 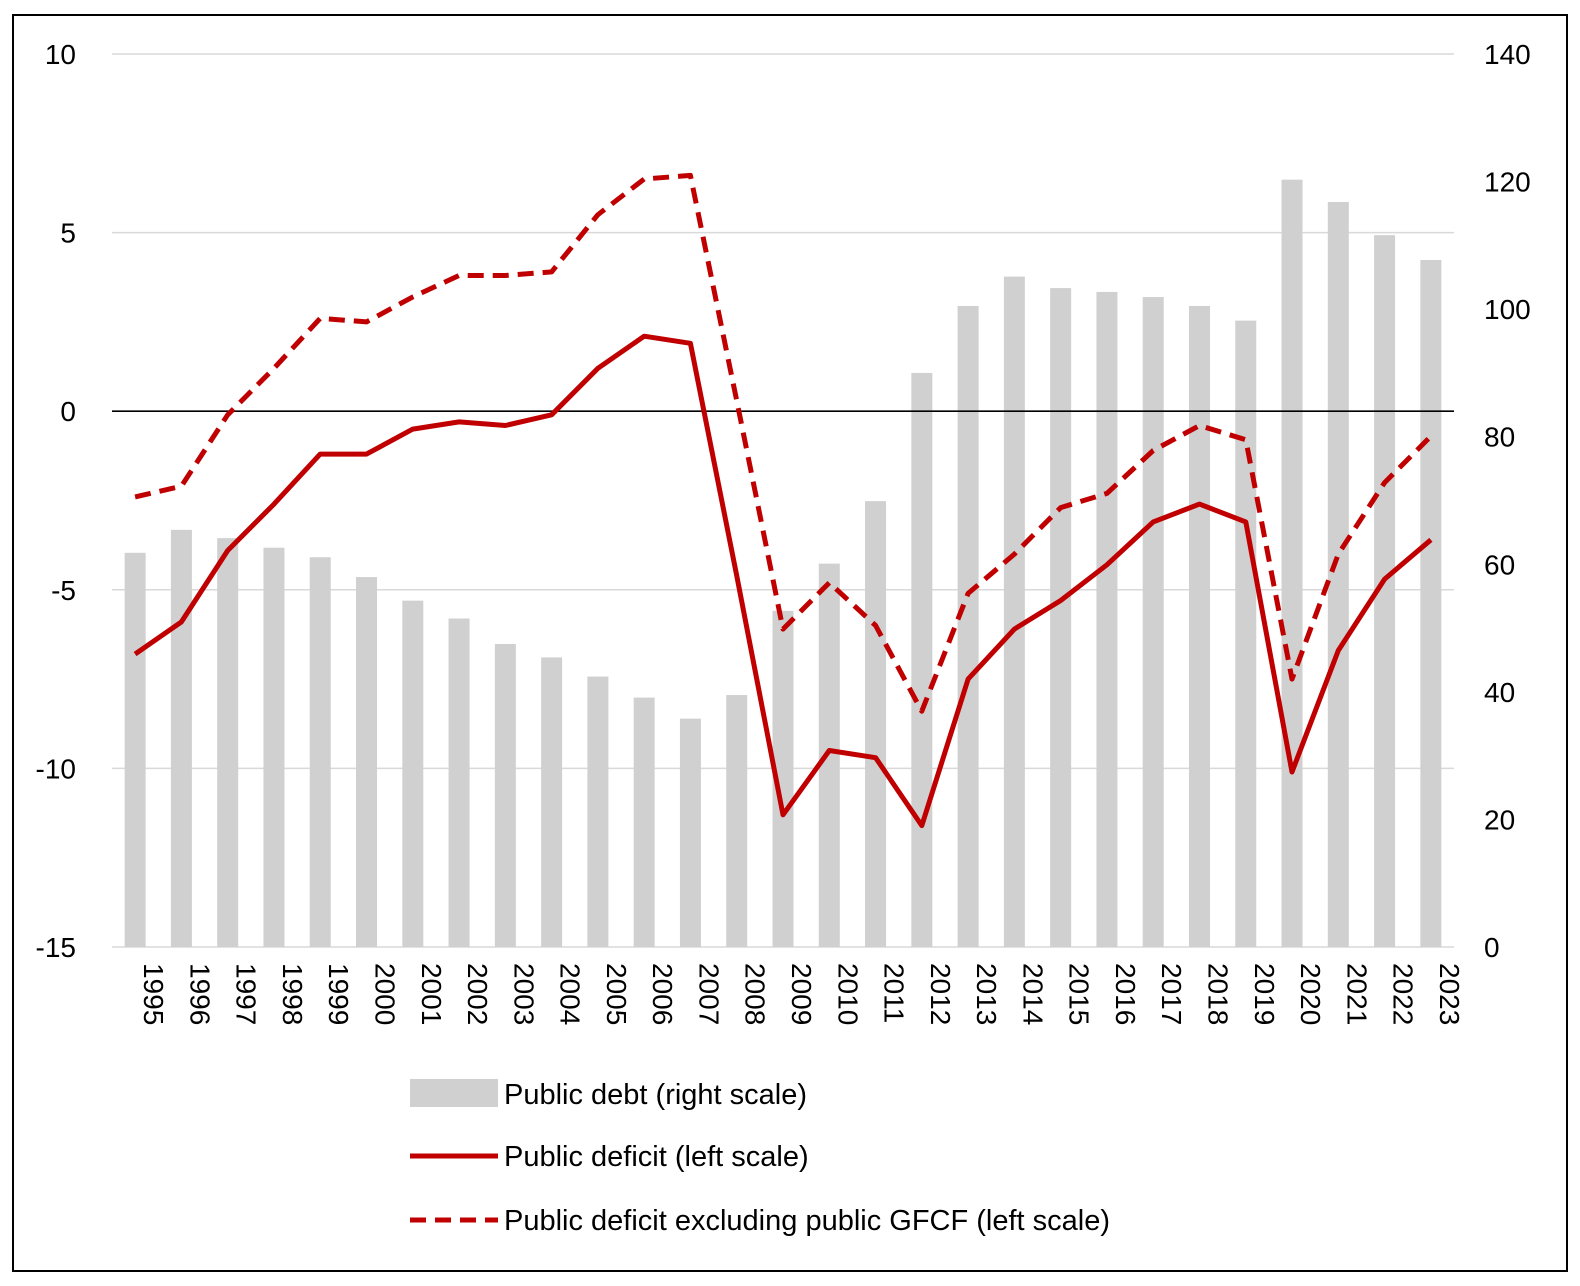 What do you see at coordinates (968, 626) in the screenshot?
I see `debt-bar-2013` at bounding box center [968, 626].